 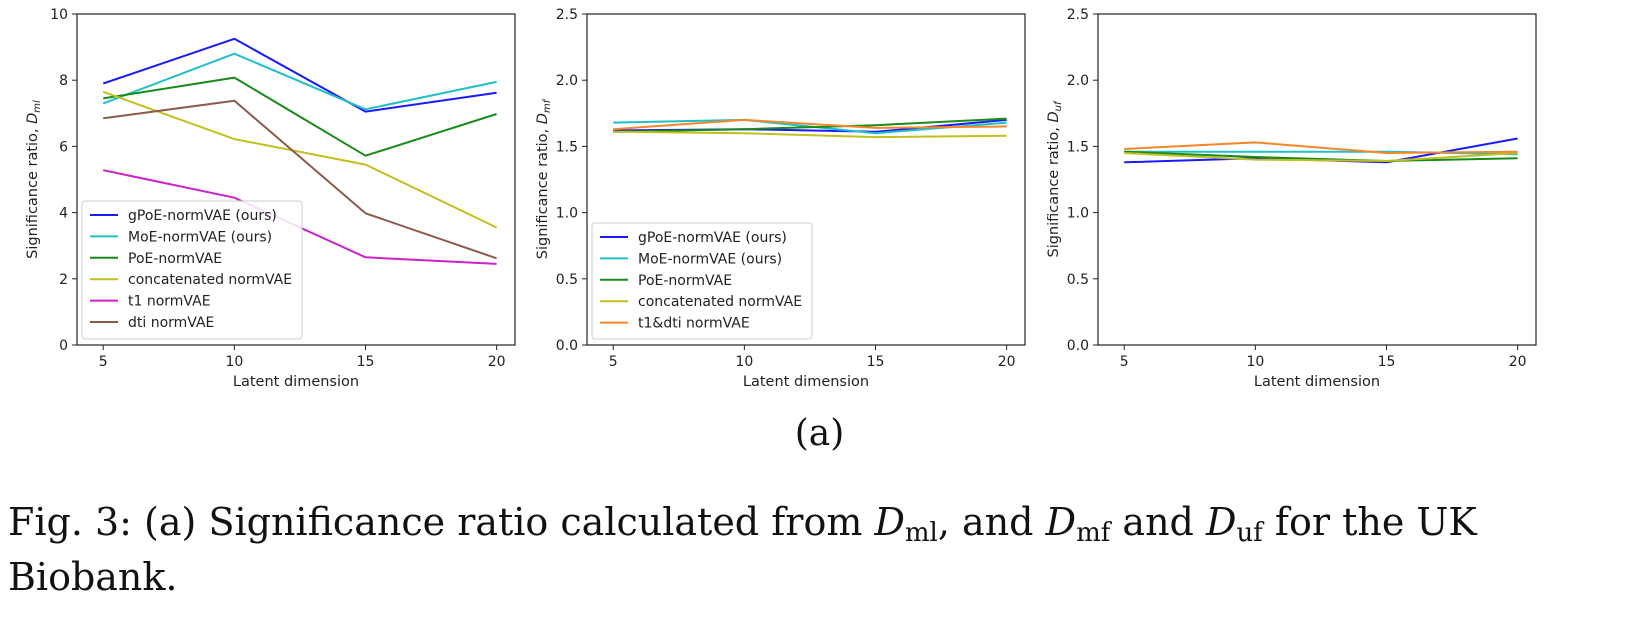 What do you see at coordinates (991, 522) in the screenshot?
I see `caption-mid1: , and` at bounding box center [991, 522].